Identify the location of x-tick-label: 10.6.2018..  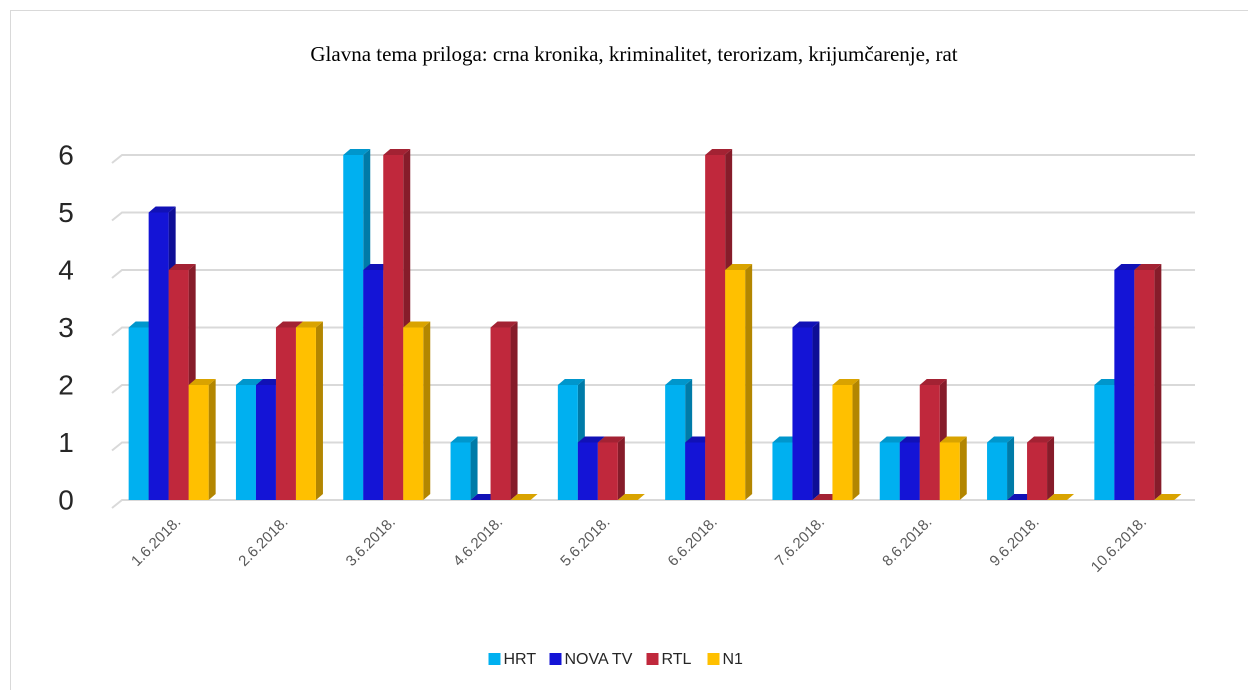
(1119, 545).